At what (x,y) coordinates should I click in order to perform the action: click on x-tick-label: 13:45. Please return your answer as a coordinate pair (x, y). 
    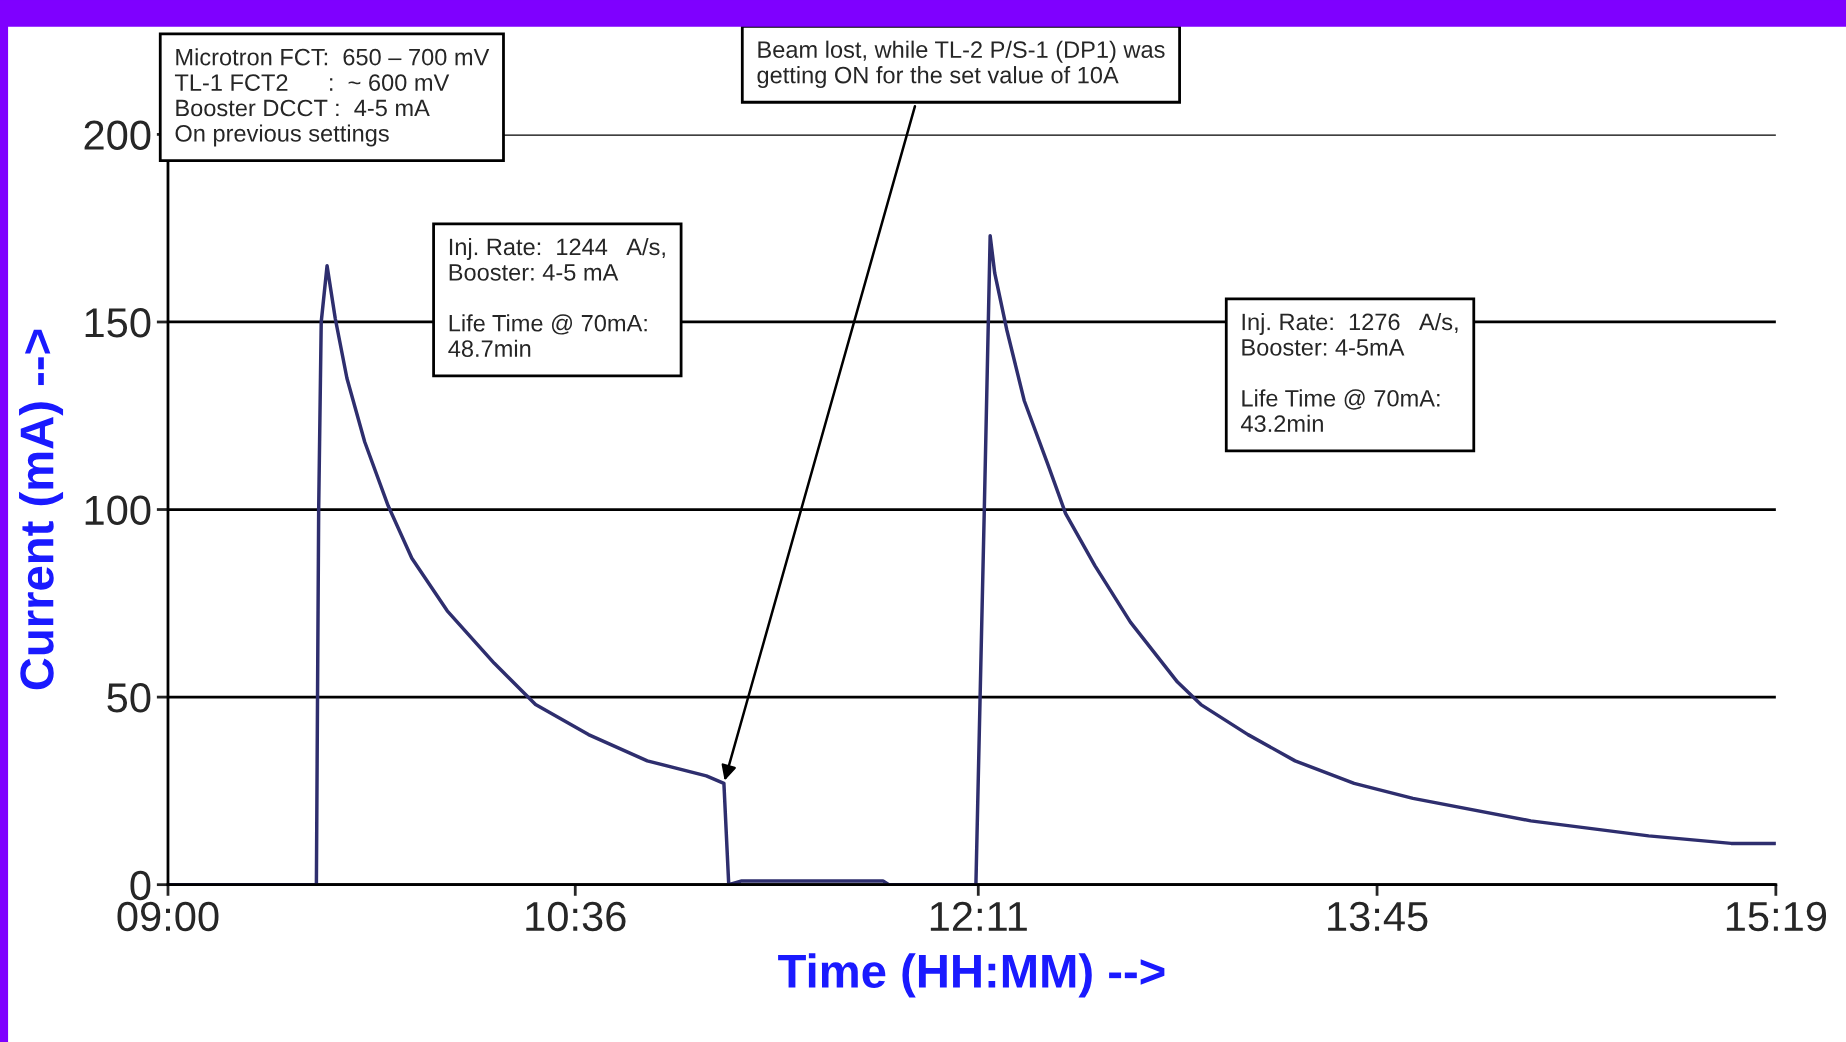
    Looking at the image, I should click on (1378, 916).